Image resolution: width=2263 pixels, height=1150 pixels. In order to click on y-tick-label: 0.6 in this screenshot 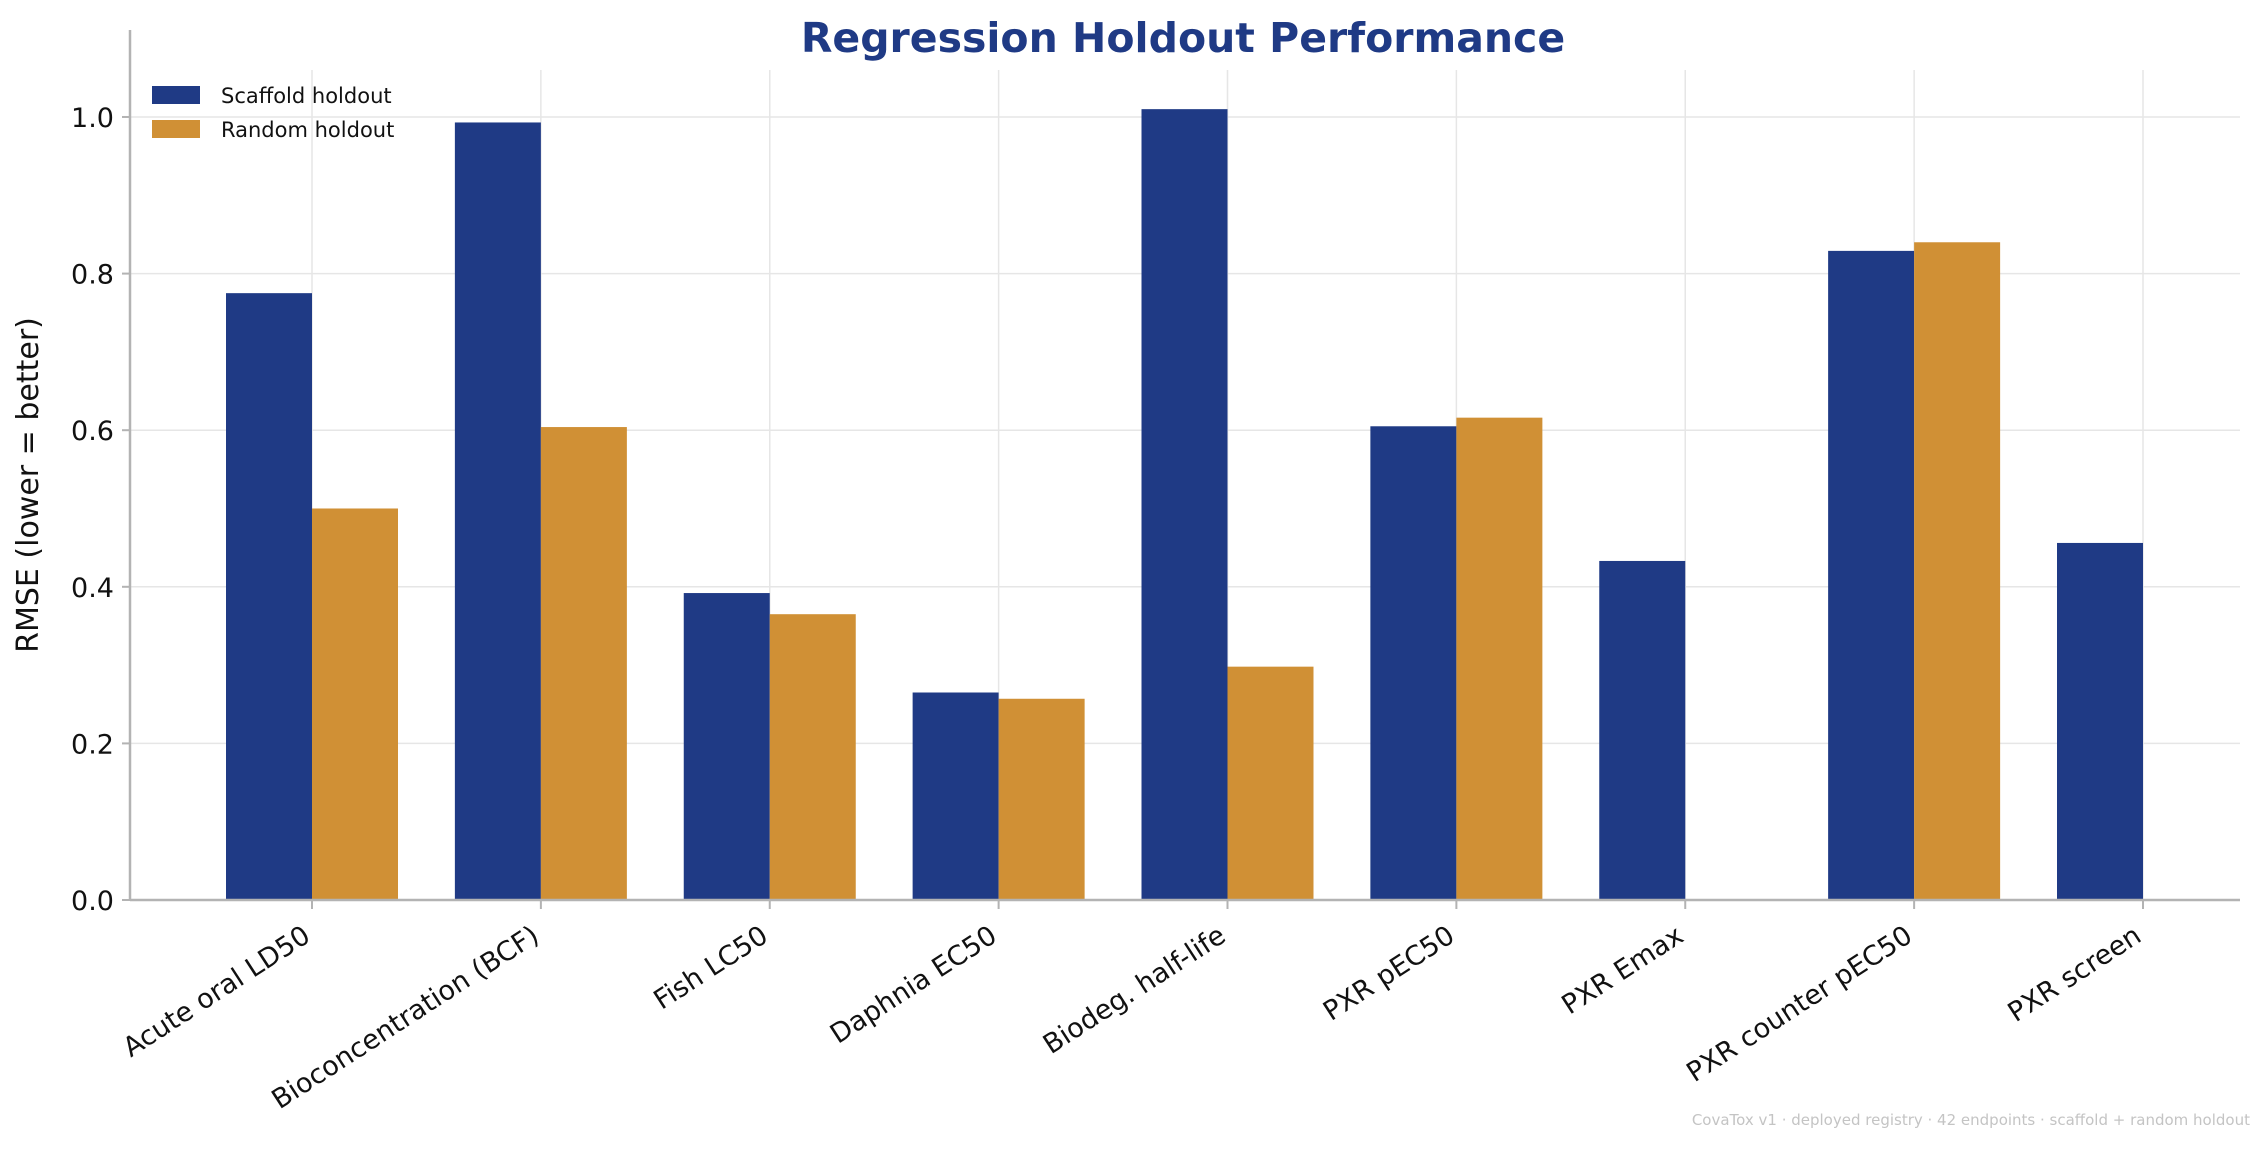, I will do `click(92, 431)`.